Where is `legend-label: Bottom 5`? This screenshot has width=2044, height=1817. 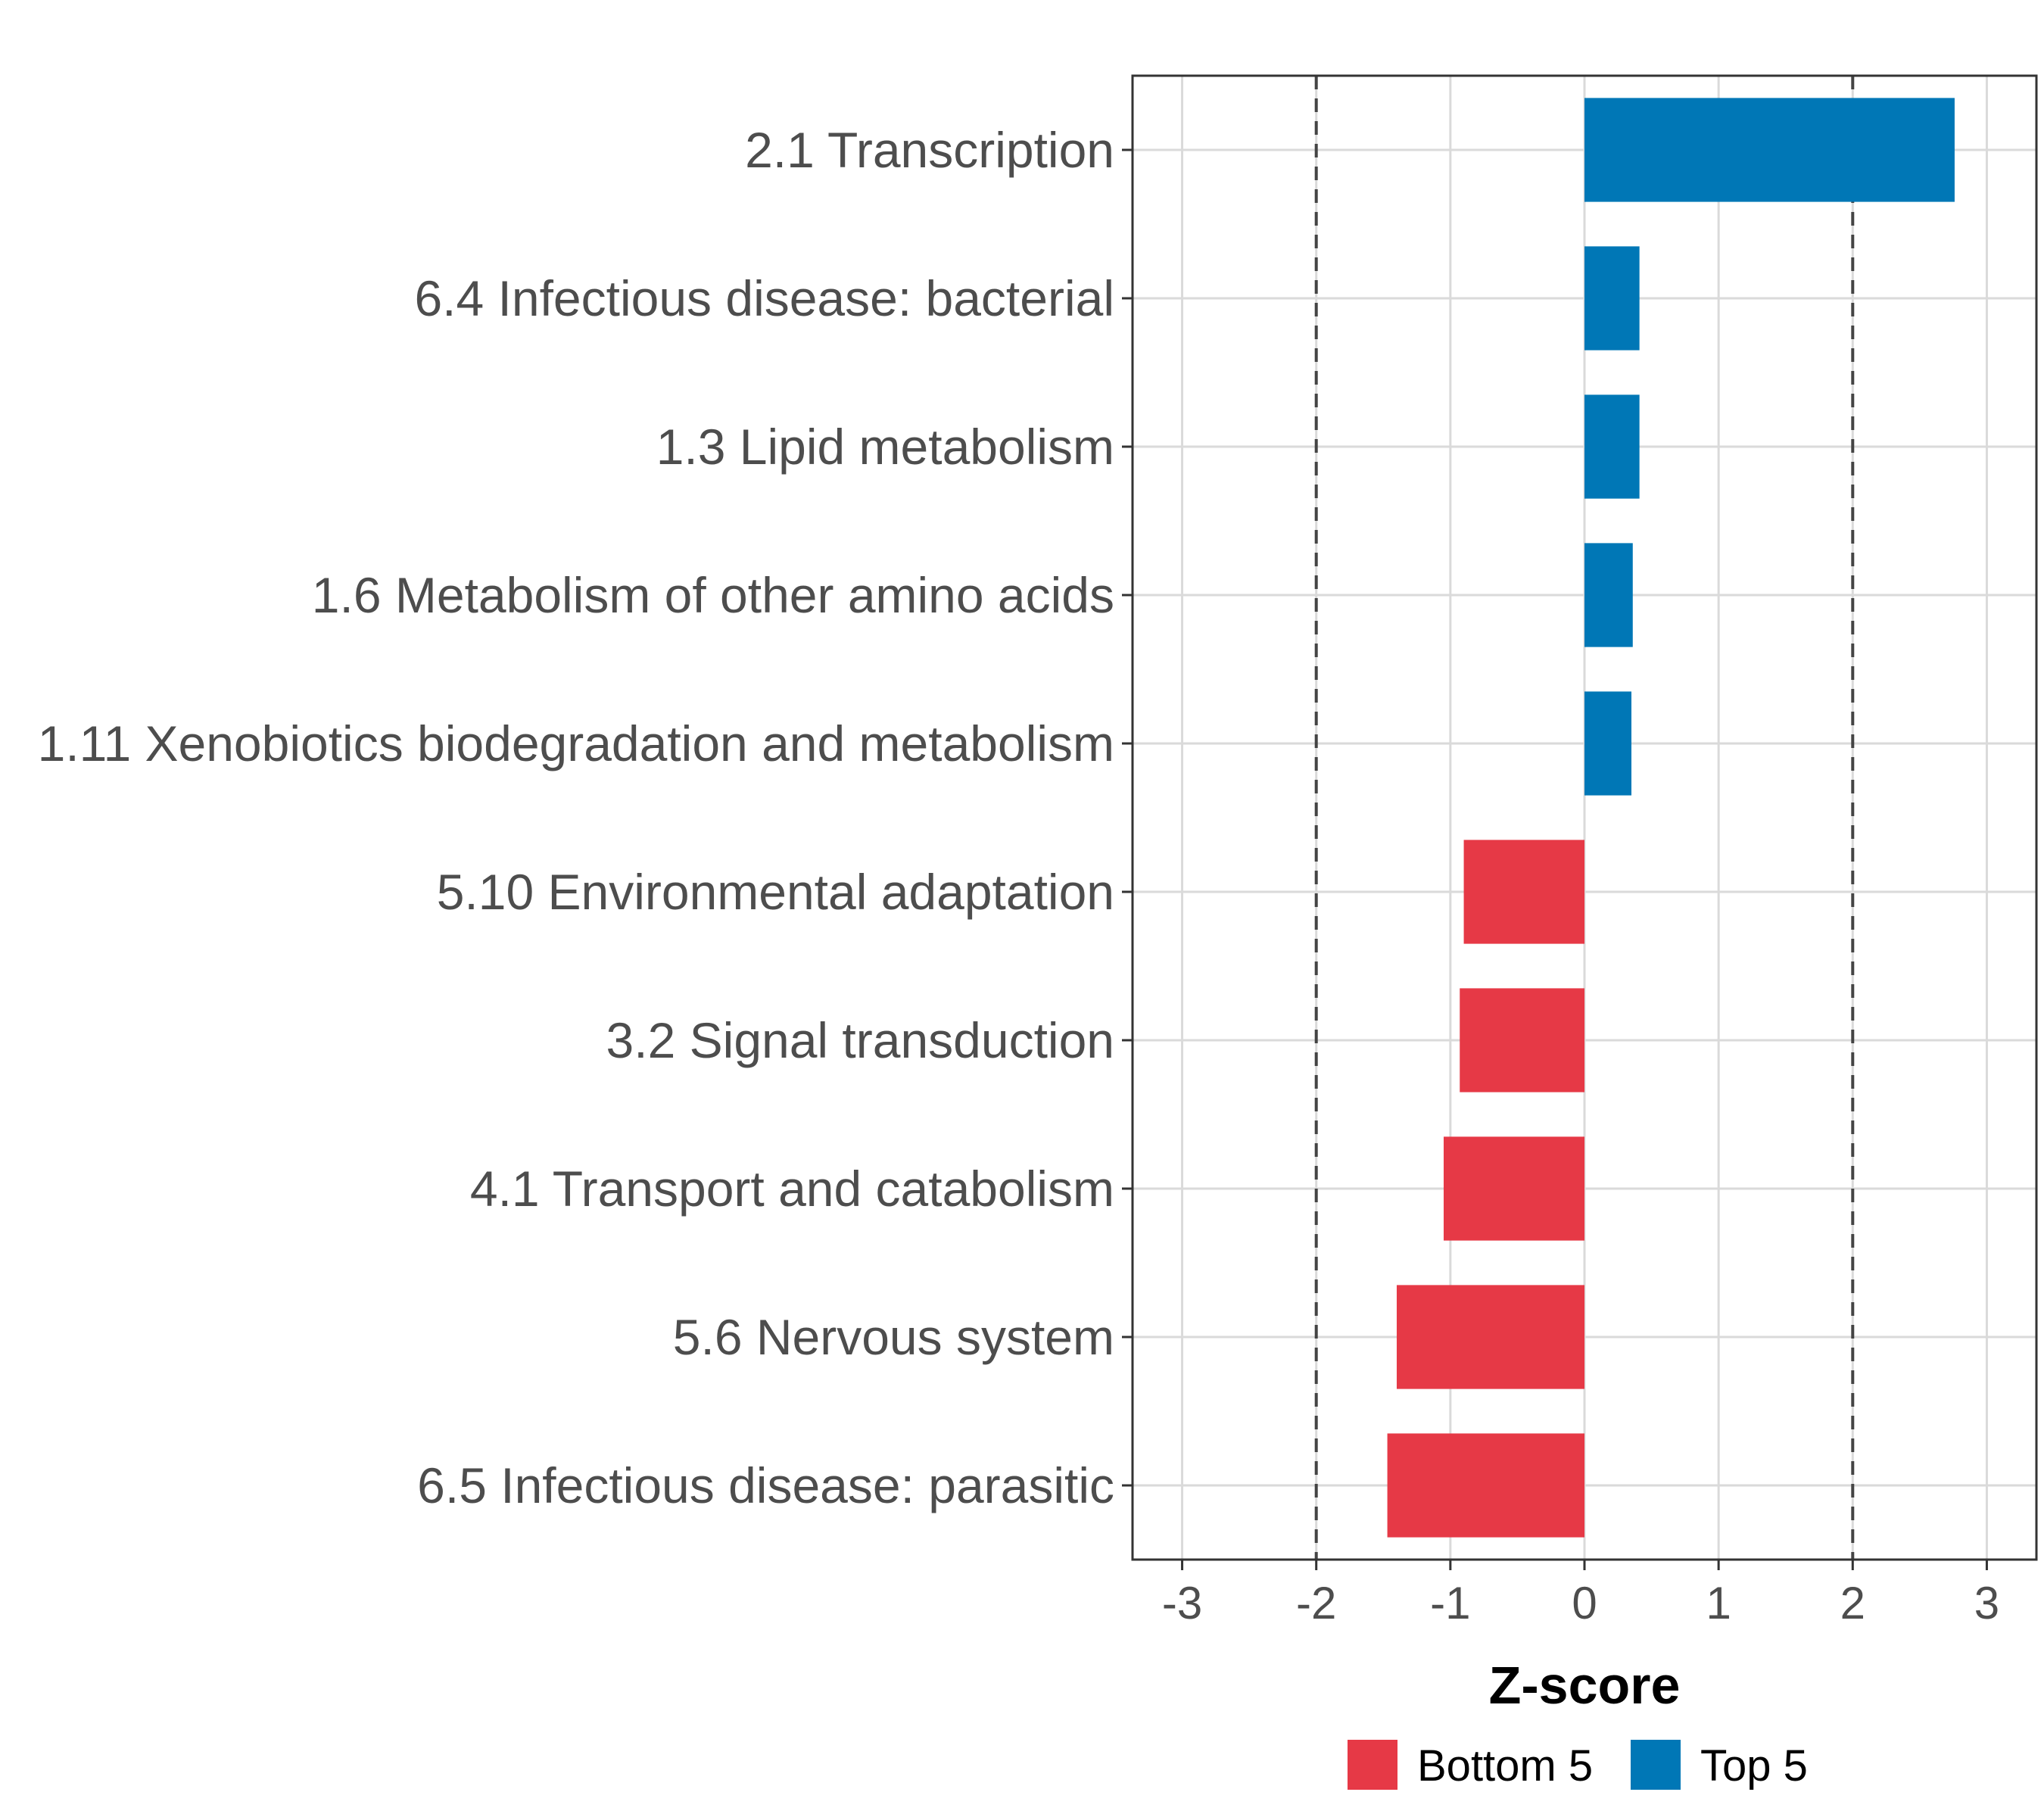 legend-label: Bottom 5 is located at coordinates (1505, 1766).